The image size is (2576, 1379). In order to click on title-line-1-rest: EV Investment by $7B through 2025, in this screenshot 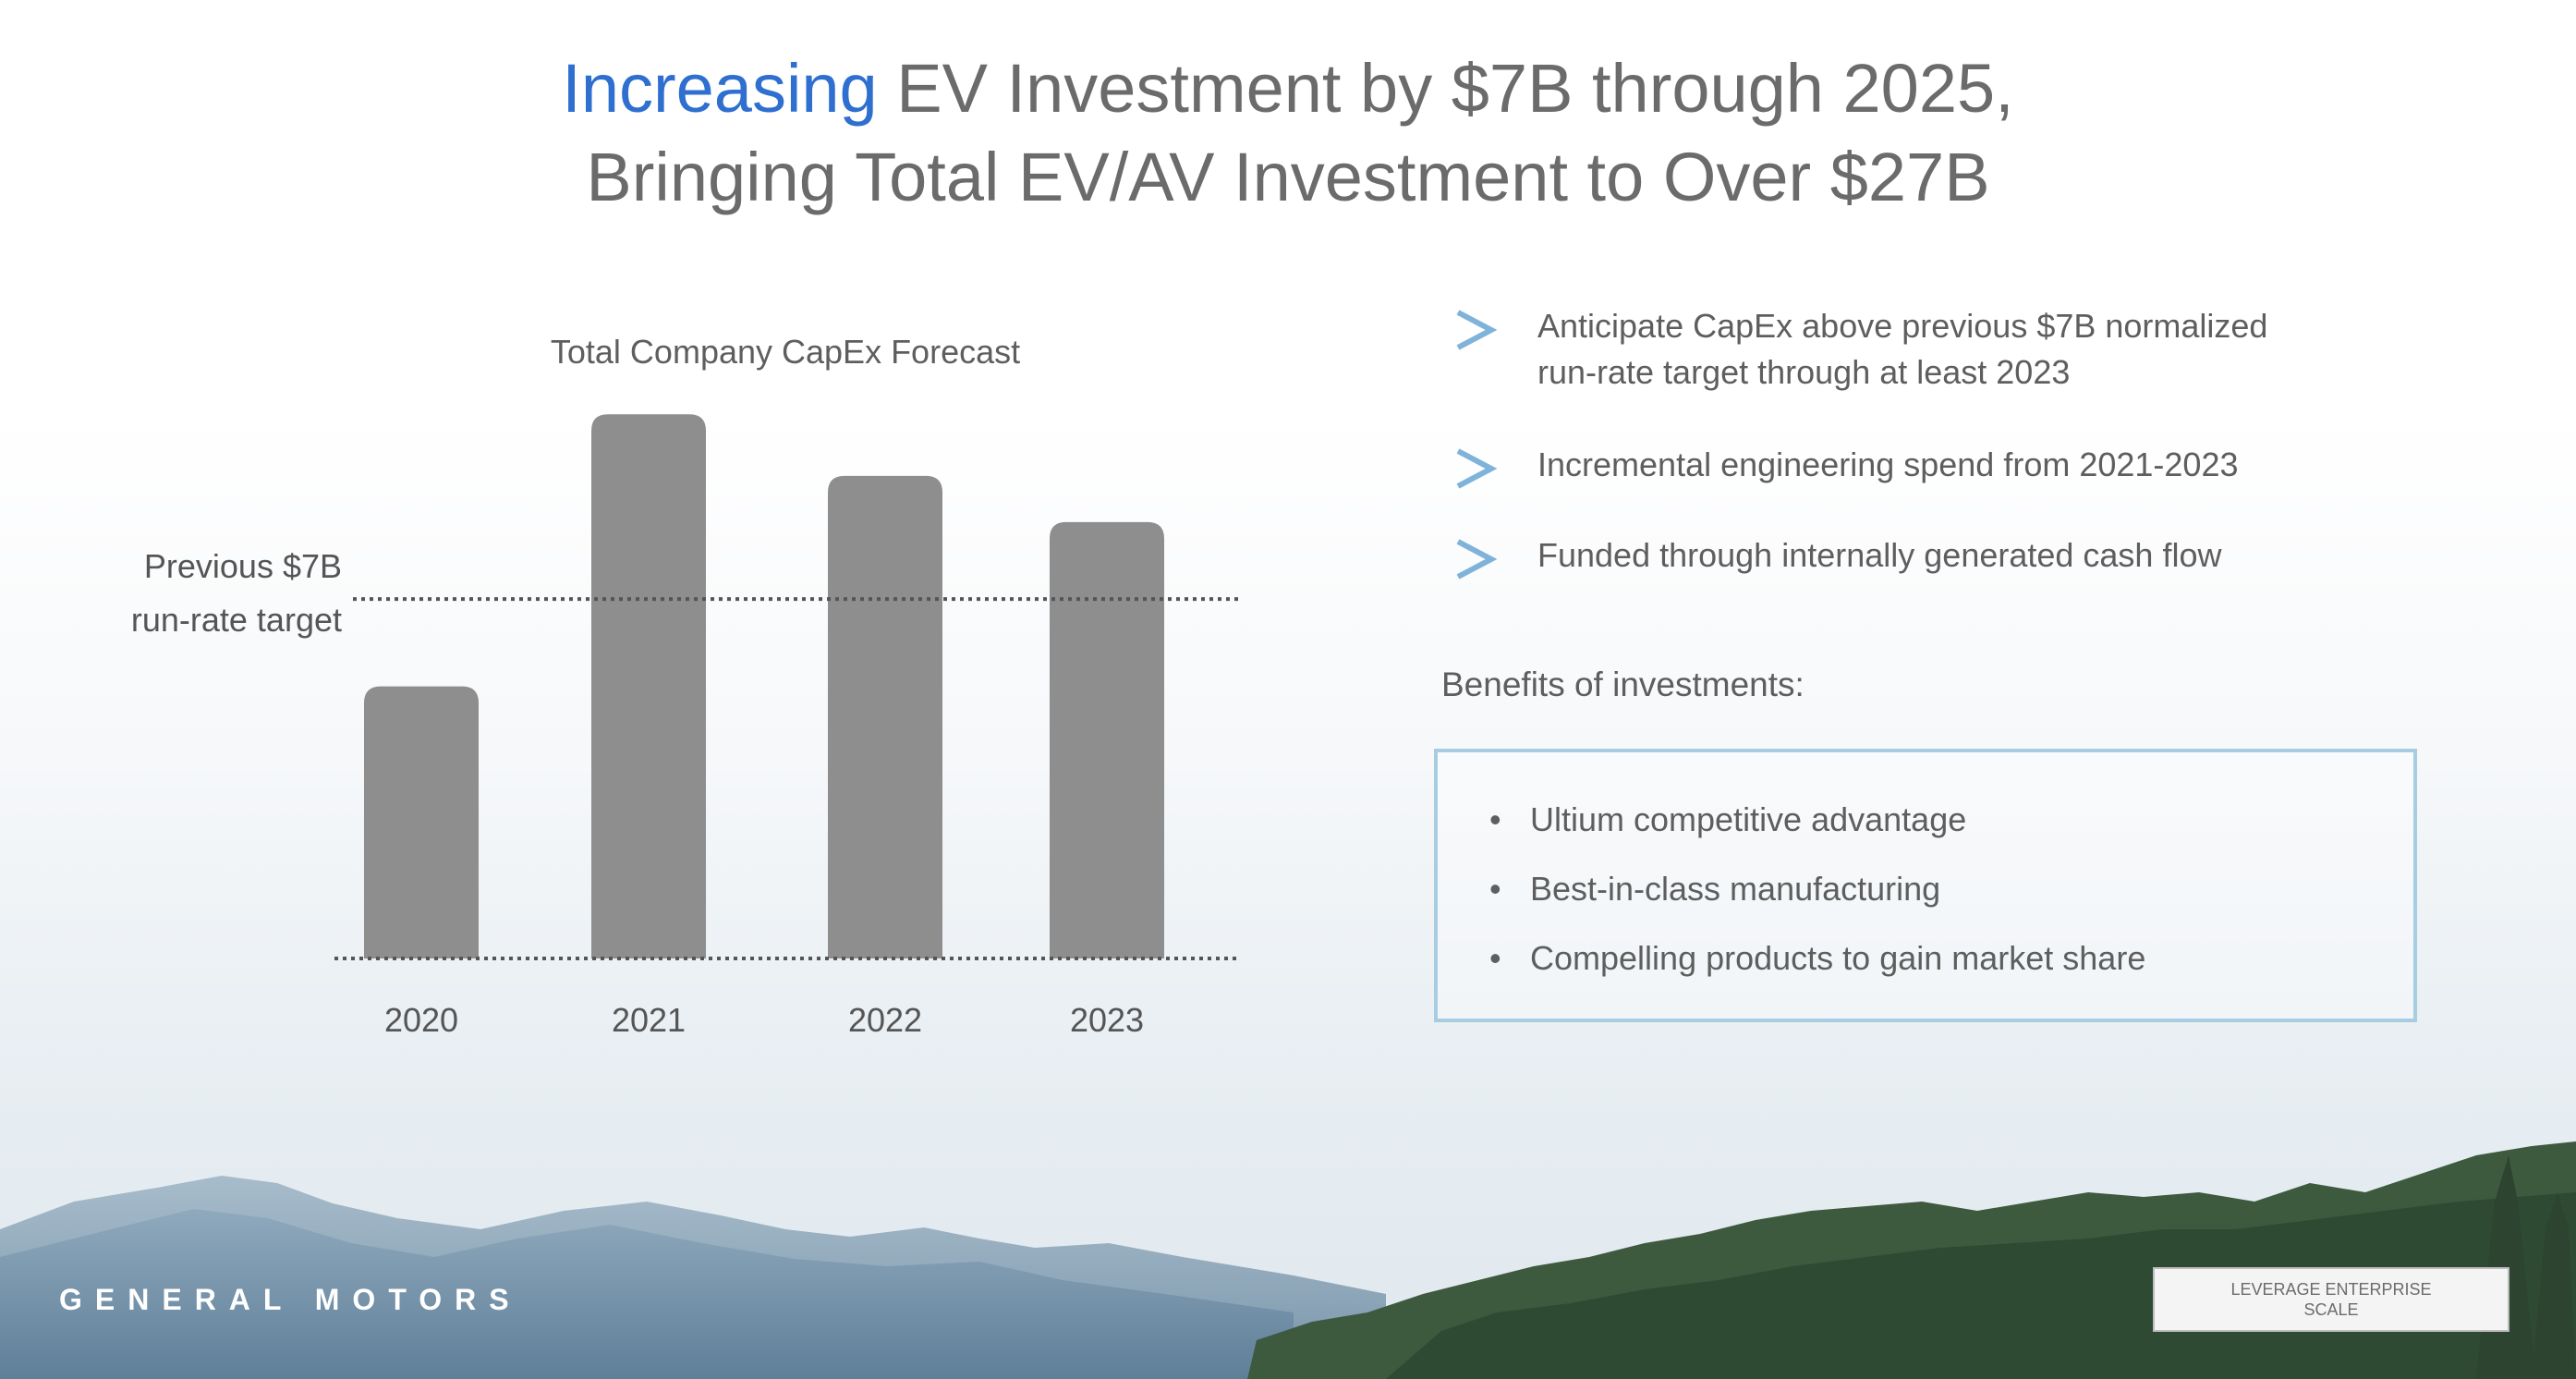, I will do `click(1445, 88)`.